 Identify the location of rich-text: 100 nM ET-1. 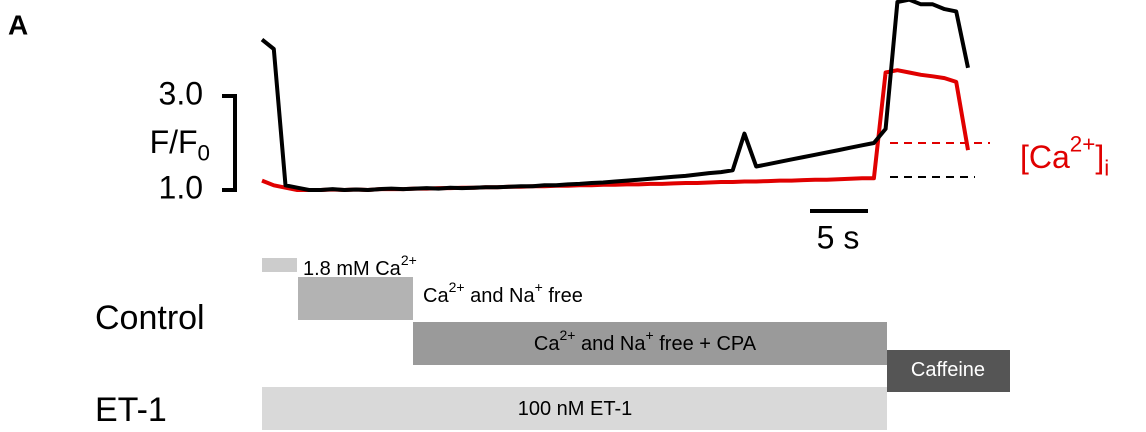
(575, 409).